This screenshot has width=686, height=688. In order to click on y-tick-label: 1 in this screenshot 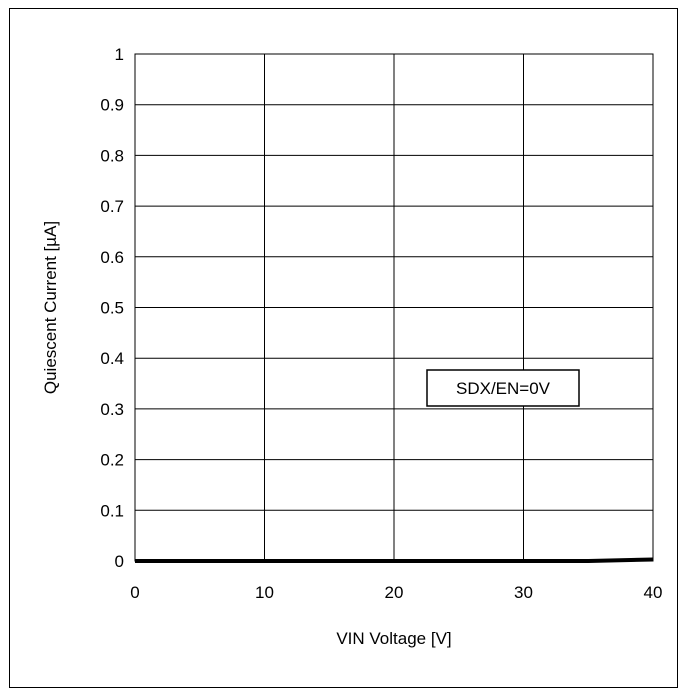, I will do `click(119, 54)`.